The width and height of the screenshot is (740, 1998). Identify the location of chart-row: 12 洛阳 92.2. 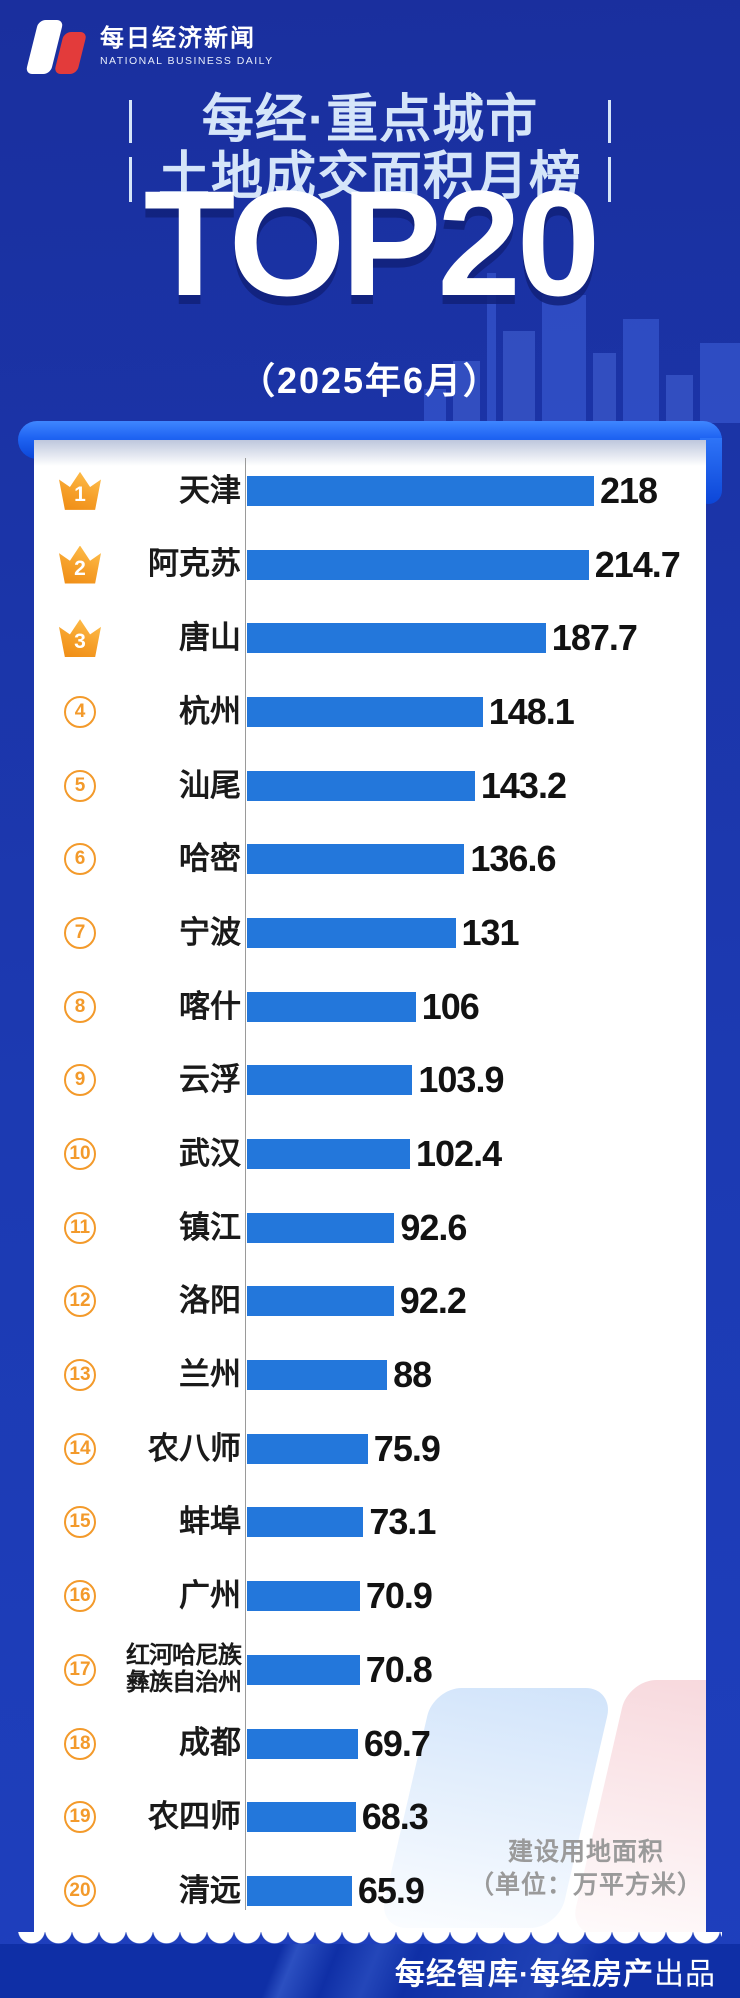
(370, 1302).